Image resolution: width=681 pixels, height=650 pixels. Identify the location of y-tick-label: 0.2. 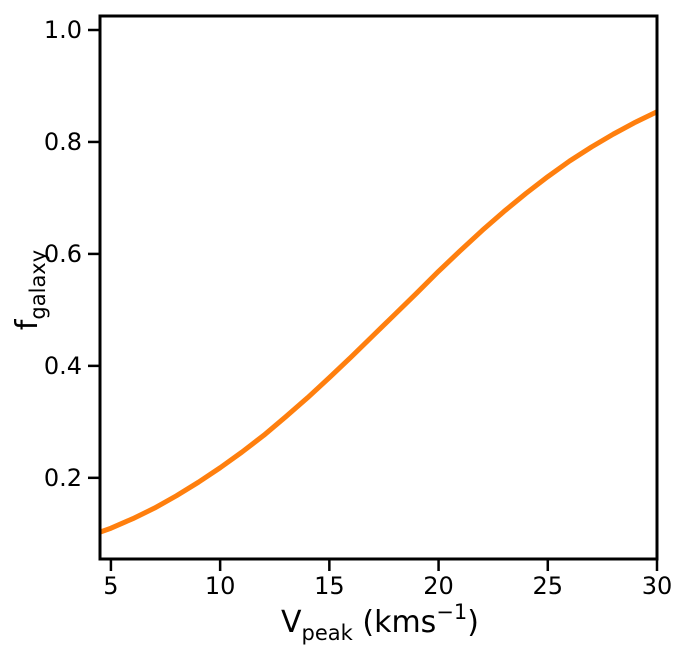
(63, 478).